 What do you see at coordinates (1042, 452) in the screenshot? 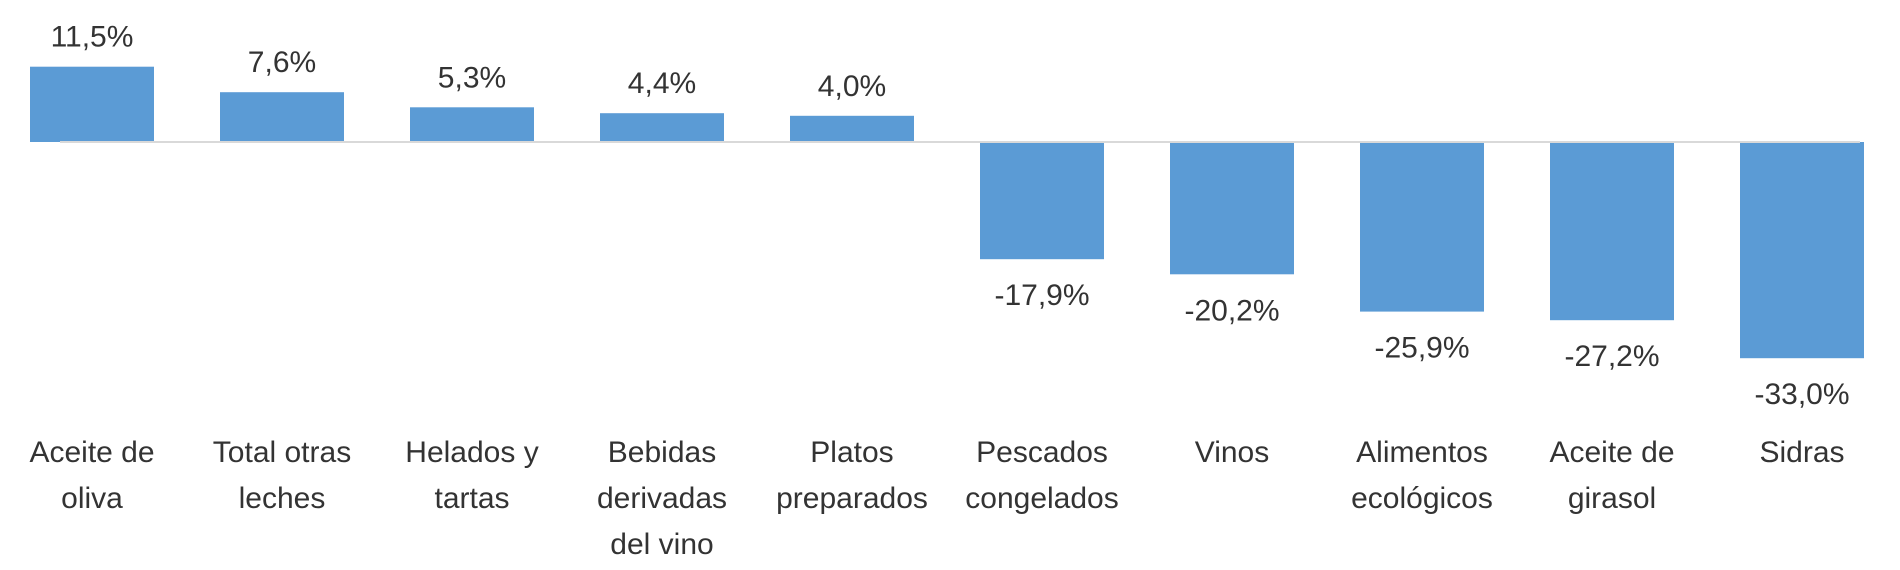
I see `category-label-line: Pescados` at bounding box center [1042, 452].